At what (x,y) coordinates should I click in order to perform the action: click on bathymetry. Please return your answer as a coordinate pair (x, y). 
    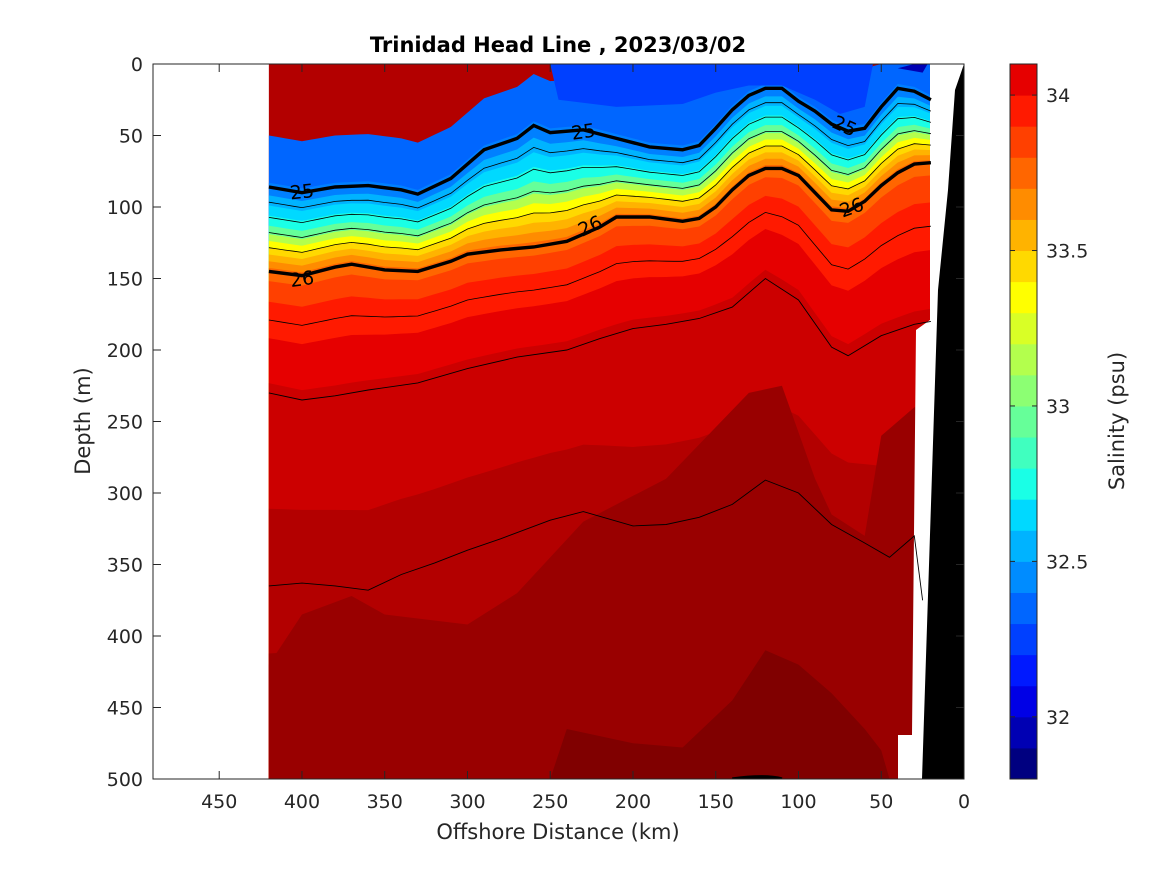
    Looking at the image, I should click on (931, 421).